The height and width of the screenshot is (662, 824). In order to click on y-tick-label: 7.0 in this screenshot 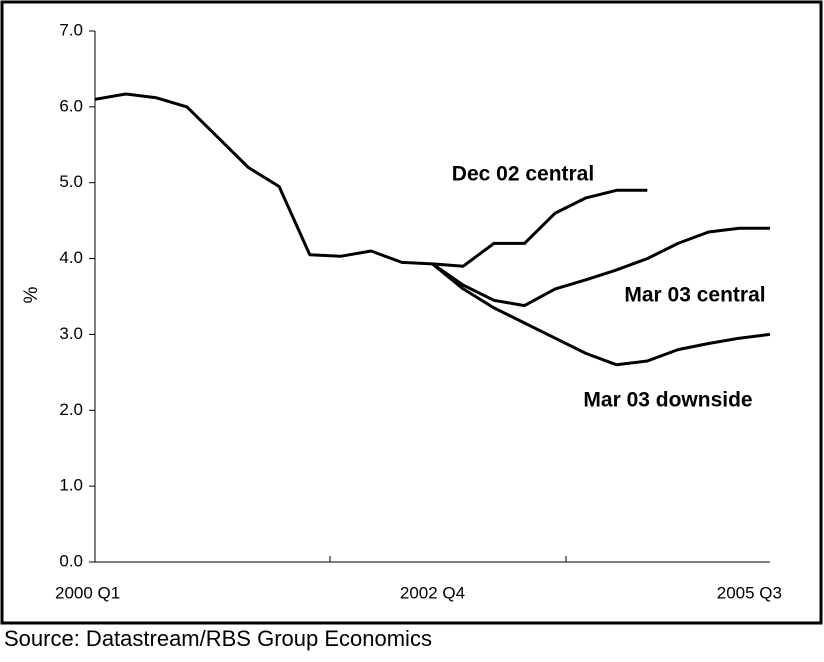, I will do `click(71, 29)`.